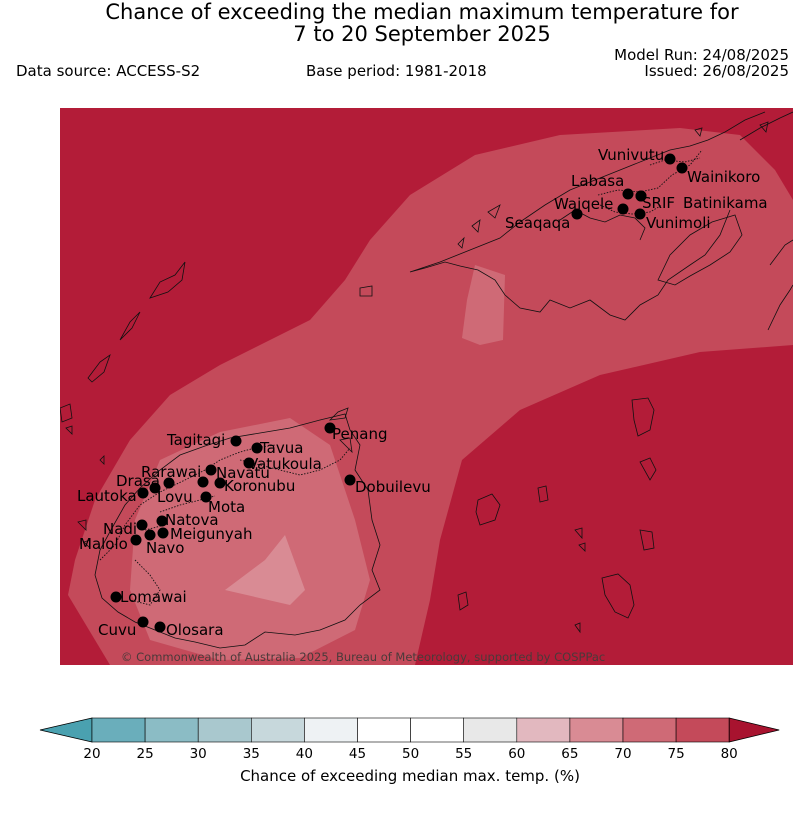 This screenshot has width=804, height=816. I want to click on place-navatu: Navatu, so click(233, 476).